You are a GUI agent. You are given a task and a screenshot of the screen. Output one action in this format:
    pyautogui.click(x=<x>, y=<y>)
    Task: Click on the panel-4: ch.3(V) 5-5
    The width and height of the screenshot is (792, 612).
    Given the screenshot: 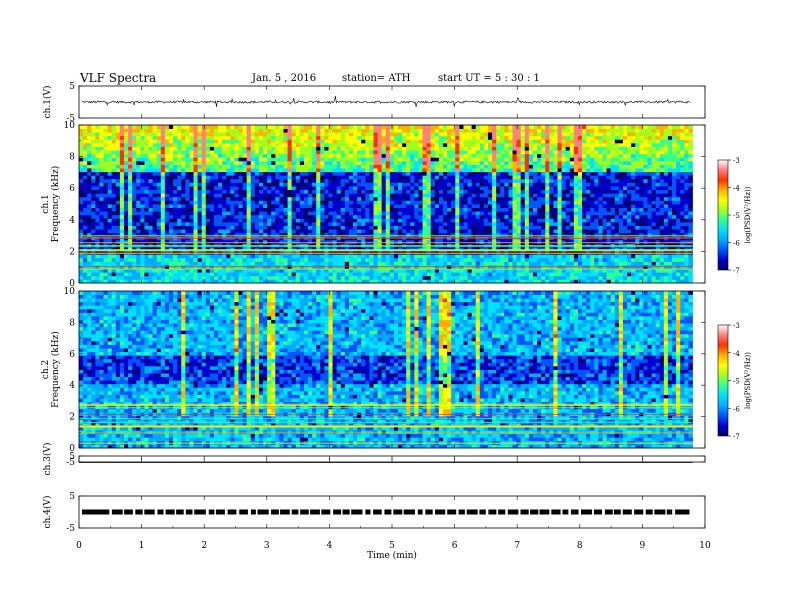 What is the action you would take?
    pyautogui.click(x=374, y=459)
    